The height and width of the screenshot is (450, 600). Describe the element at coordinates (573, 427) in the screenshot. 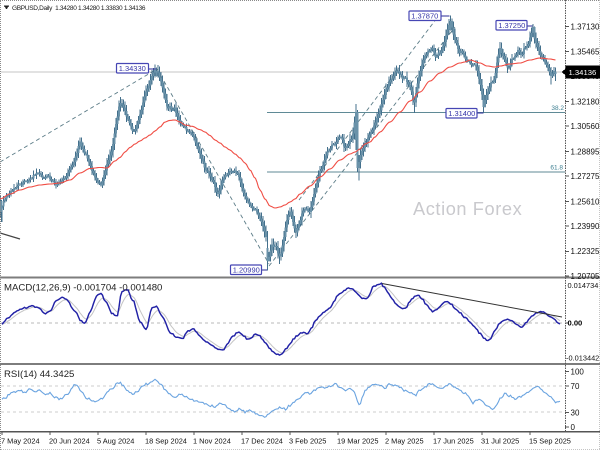

I see `svg-text: 0` at that location.